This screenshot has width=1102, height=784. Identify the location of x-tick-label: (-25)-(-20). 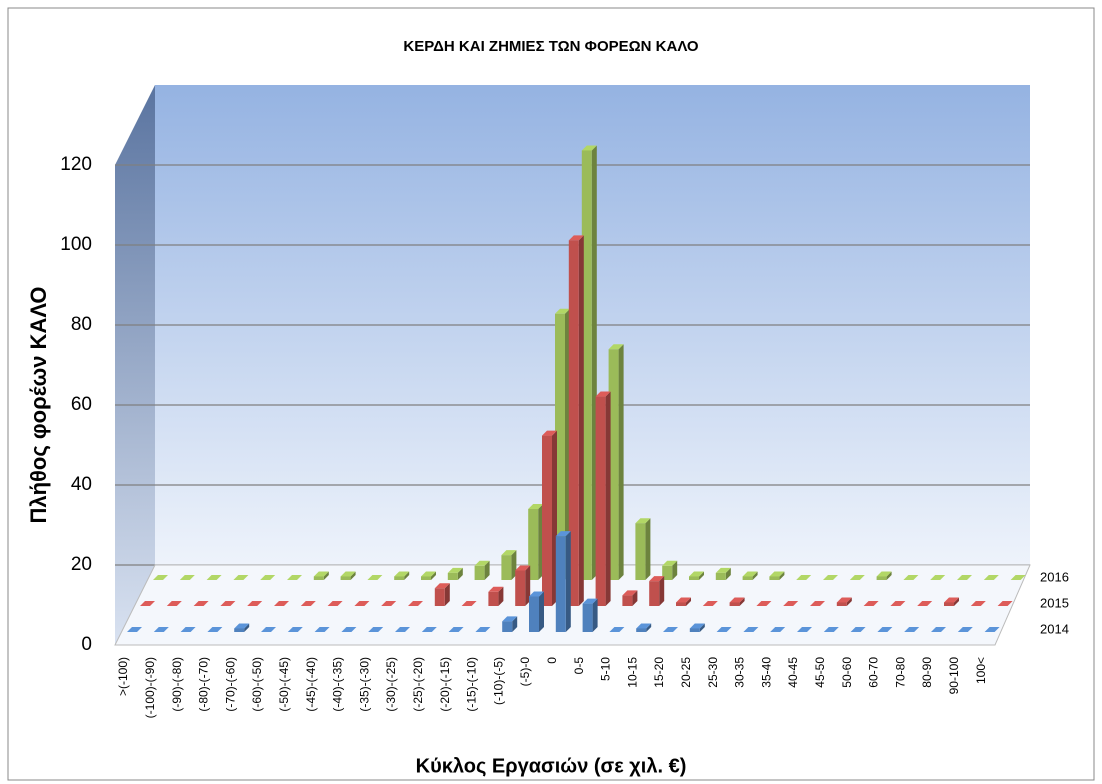
(418, 684).